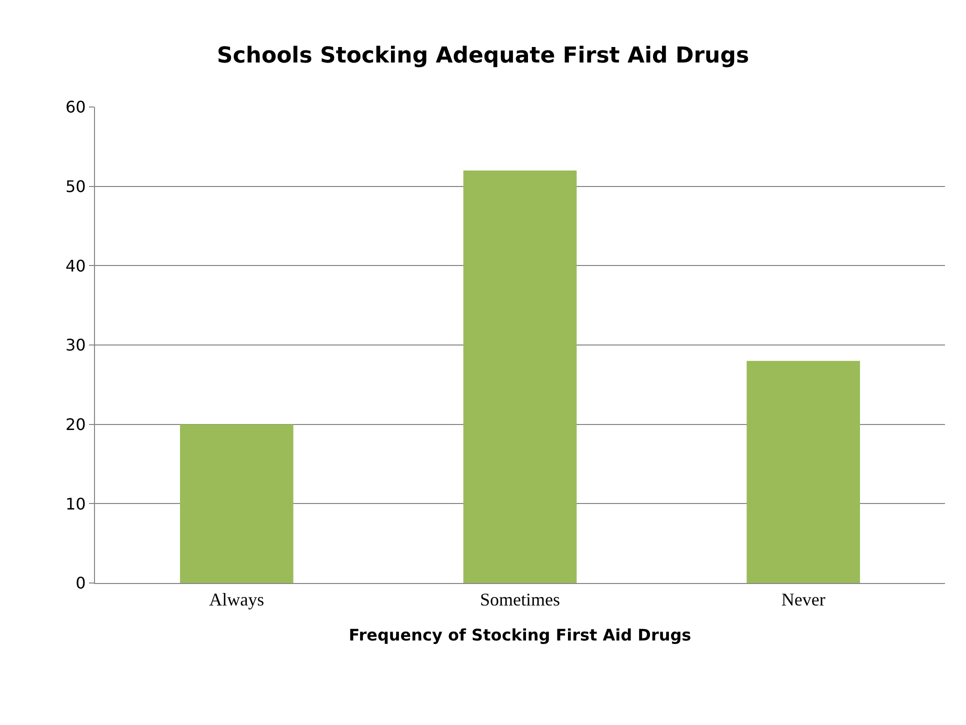  I want to click on y-tick-label: 0, so click(81, 583).